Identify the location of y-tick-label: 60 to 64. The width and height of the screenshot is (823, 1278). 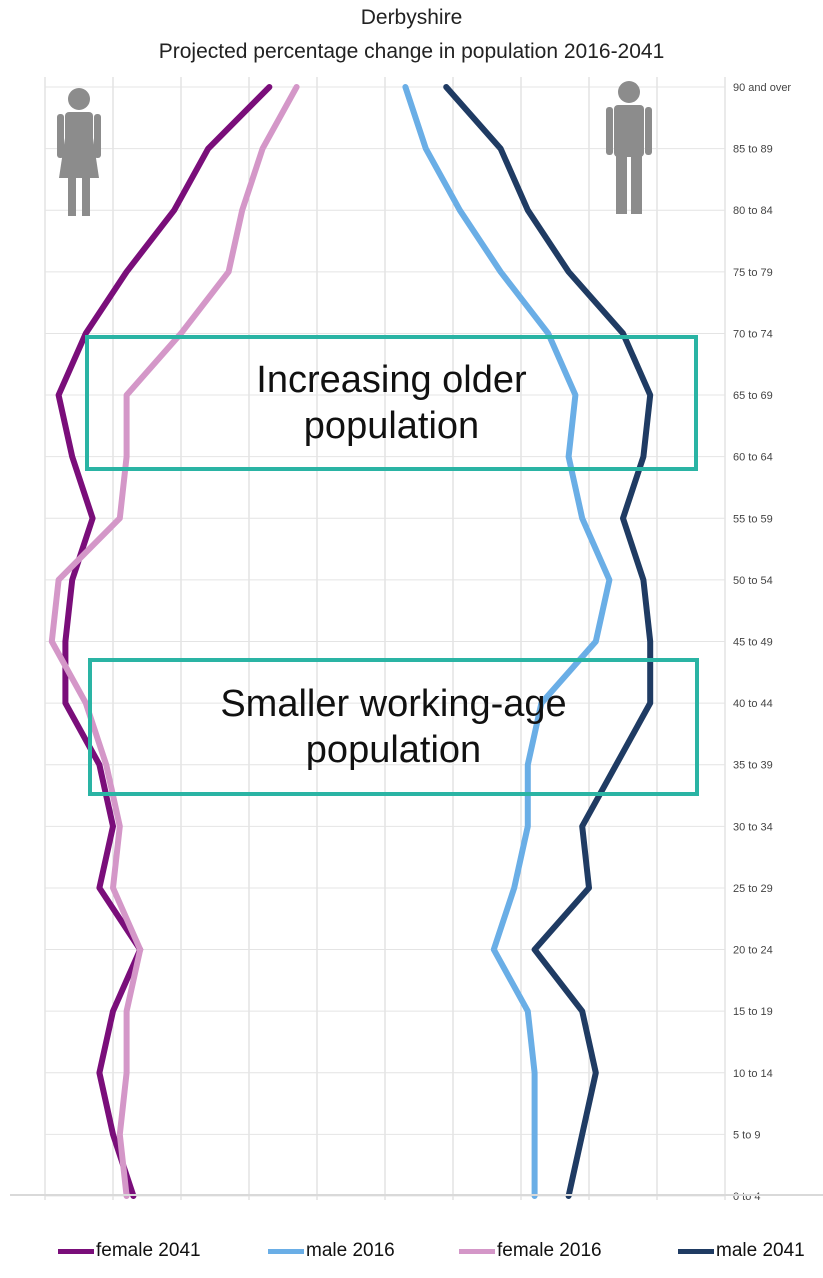
(753, 458).